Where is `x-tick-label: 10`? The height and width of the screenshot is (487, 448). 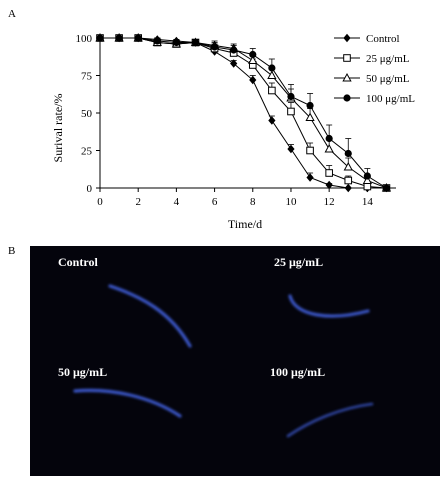
x-tick-label: 10 is located at coordinates (291, 202).